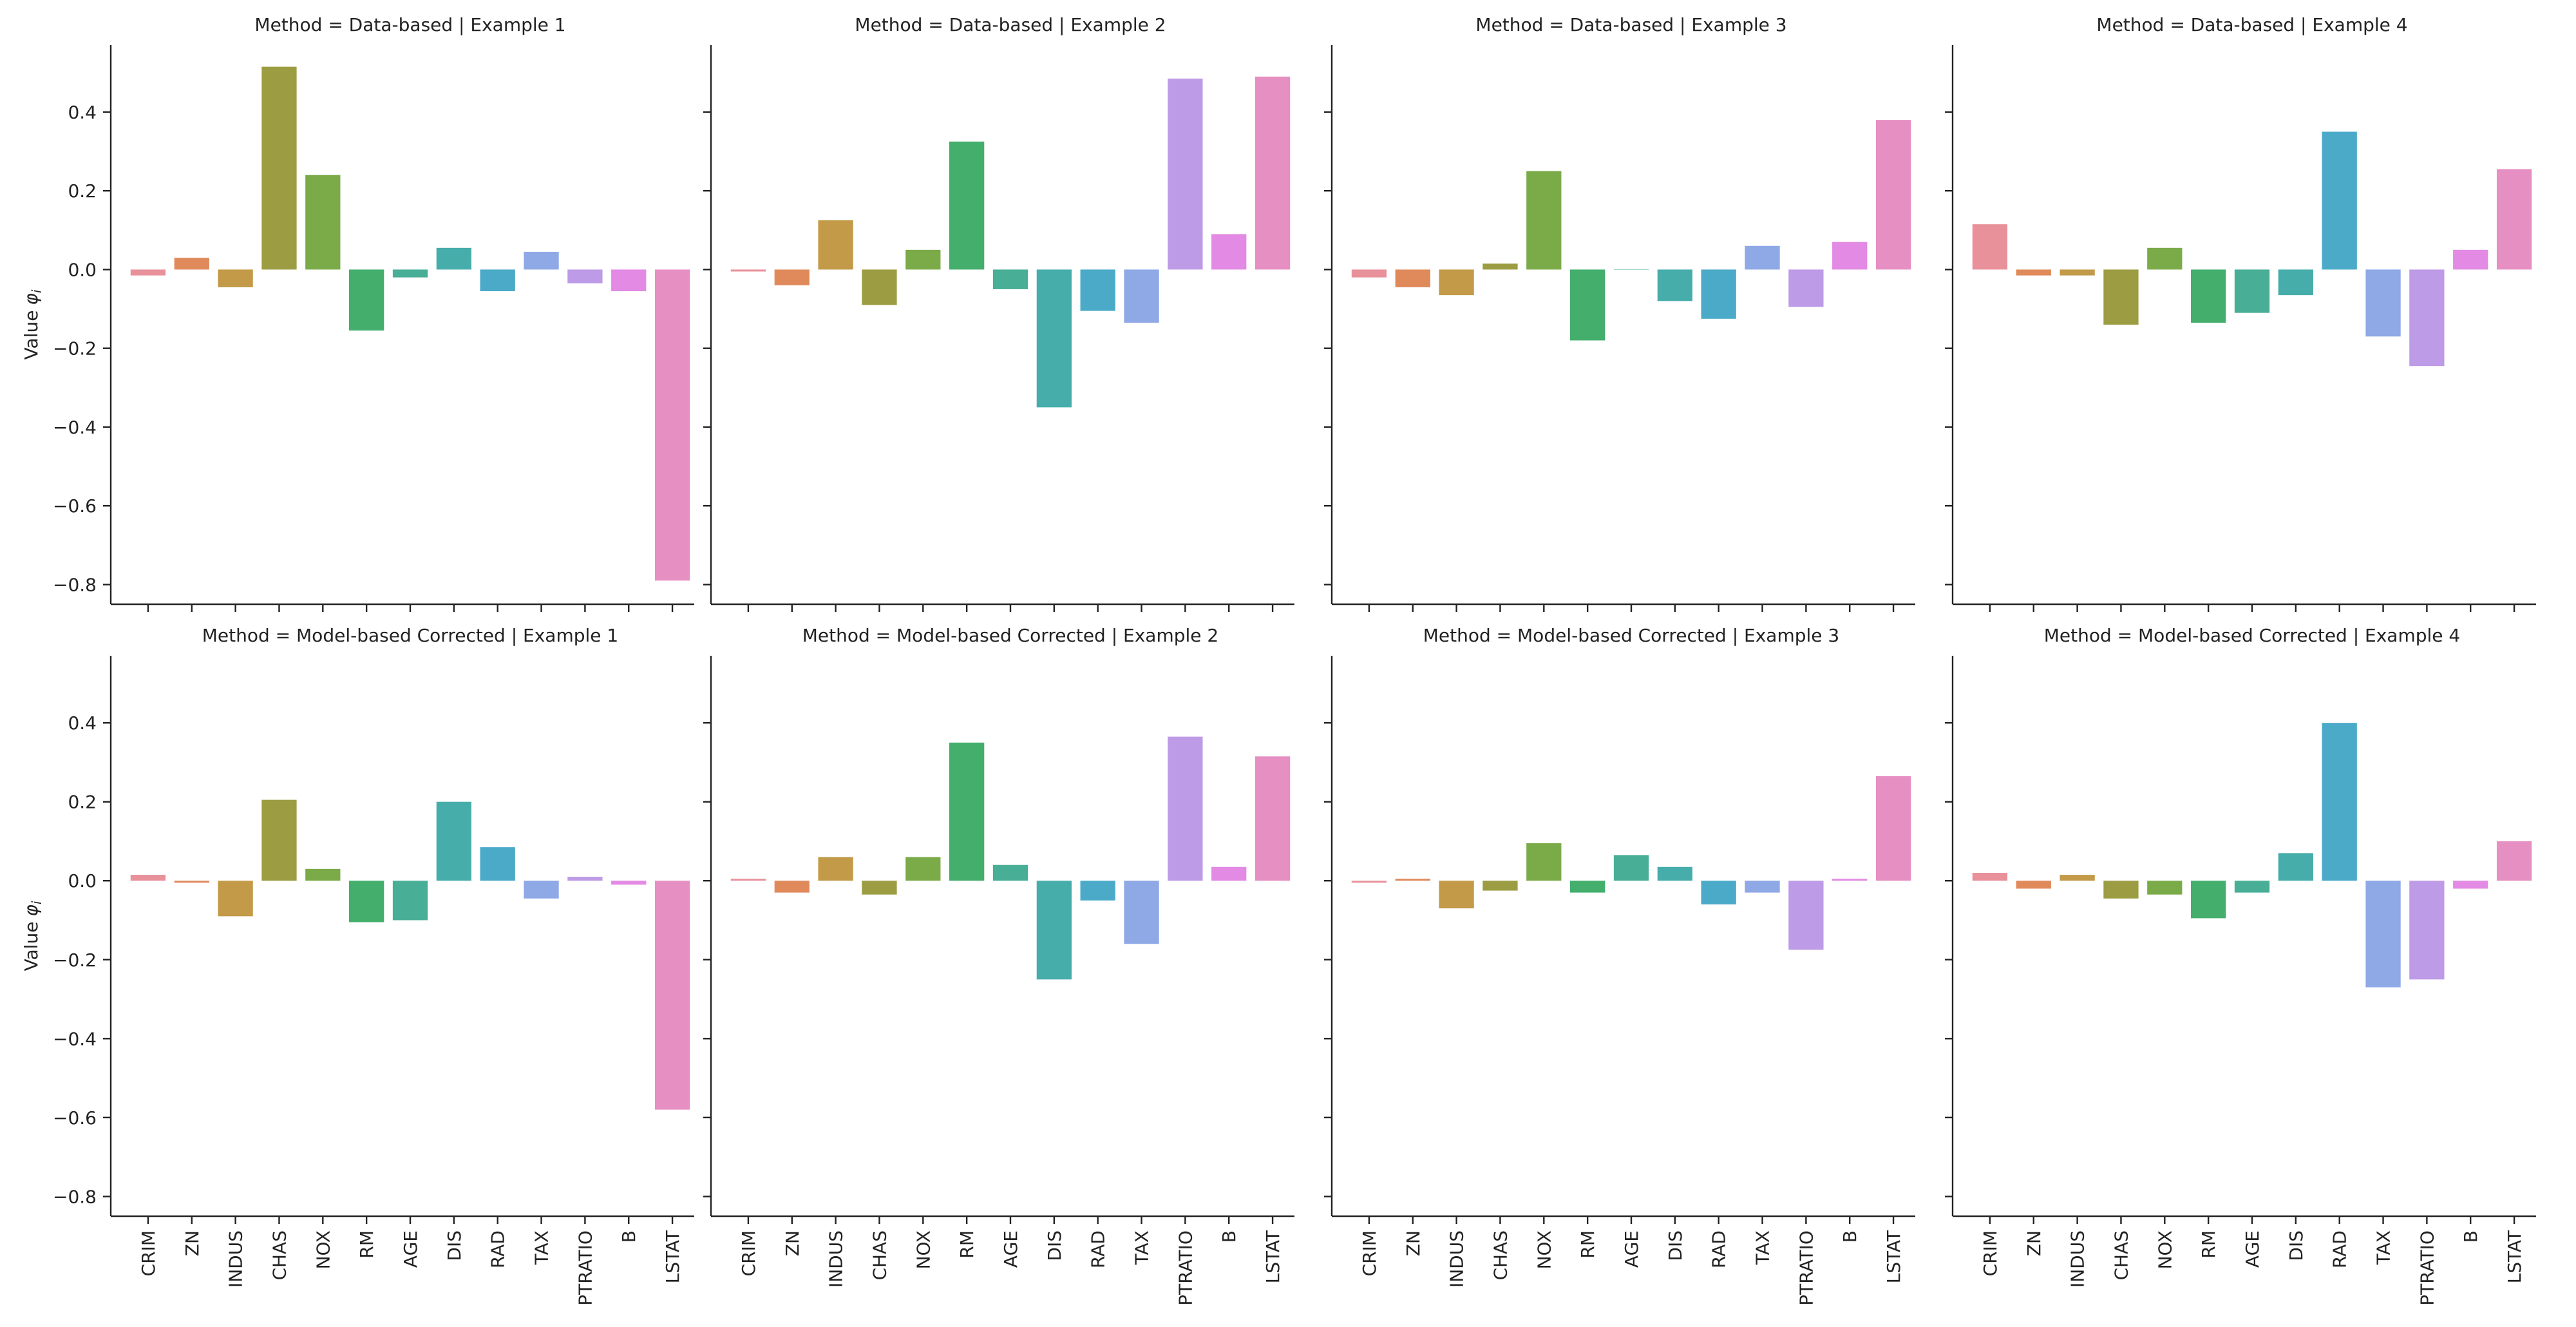  What do you see at coordinates (1010, 24) in the screenshot?
I see `panel-title: Method = Data-based | Example 2` at bounding box center [1010, 24].